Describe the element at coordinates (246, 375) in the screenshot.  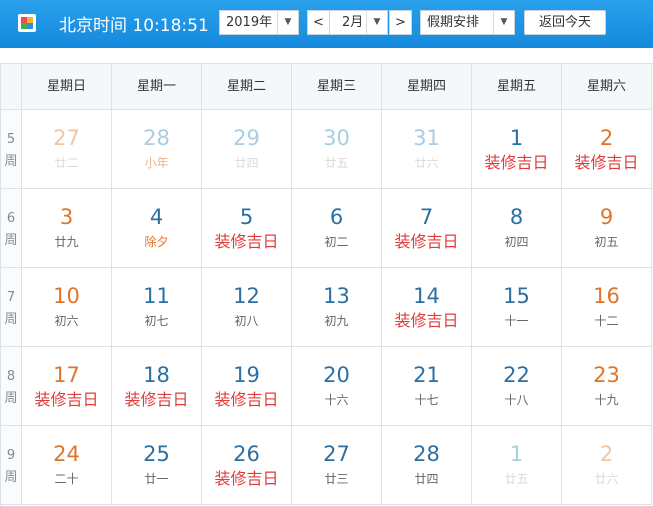
I see `day-number: 19` at that location.